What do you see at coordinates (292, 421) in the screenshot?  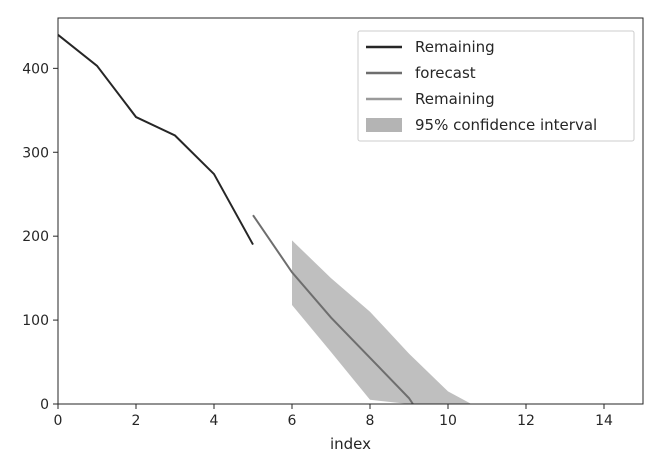 I see `x-tick-label: 6` at bounding box center [292, 421].